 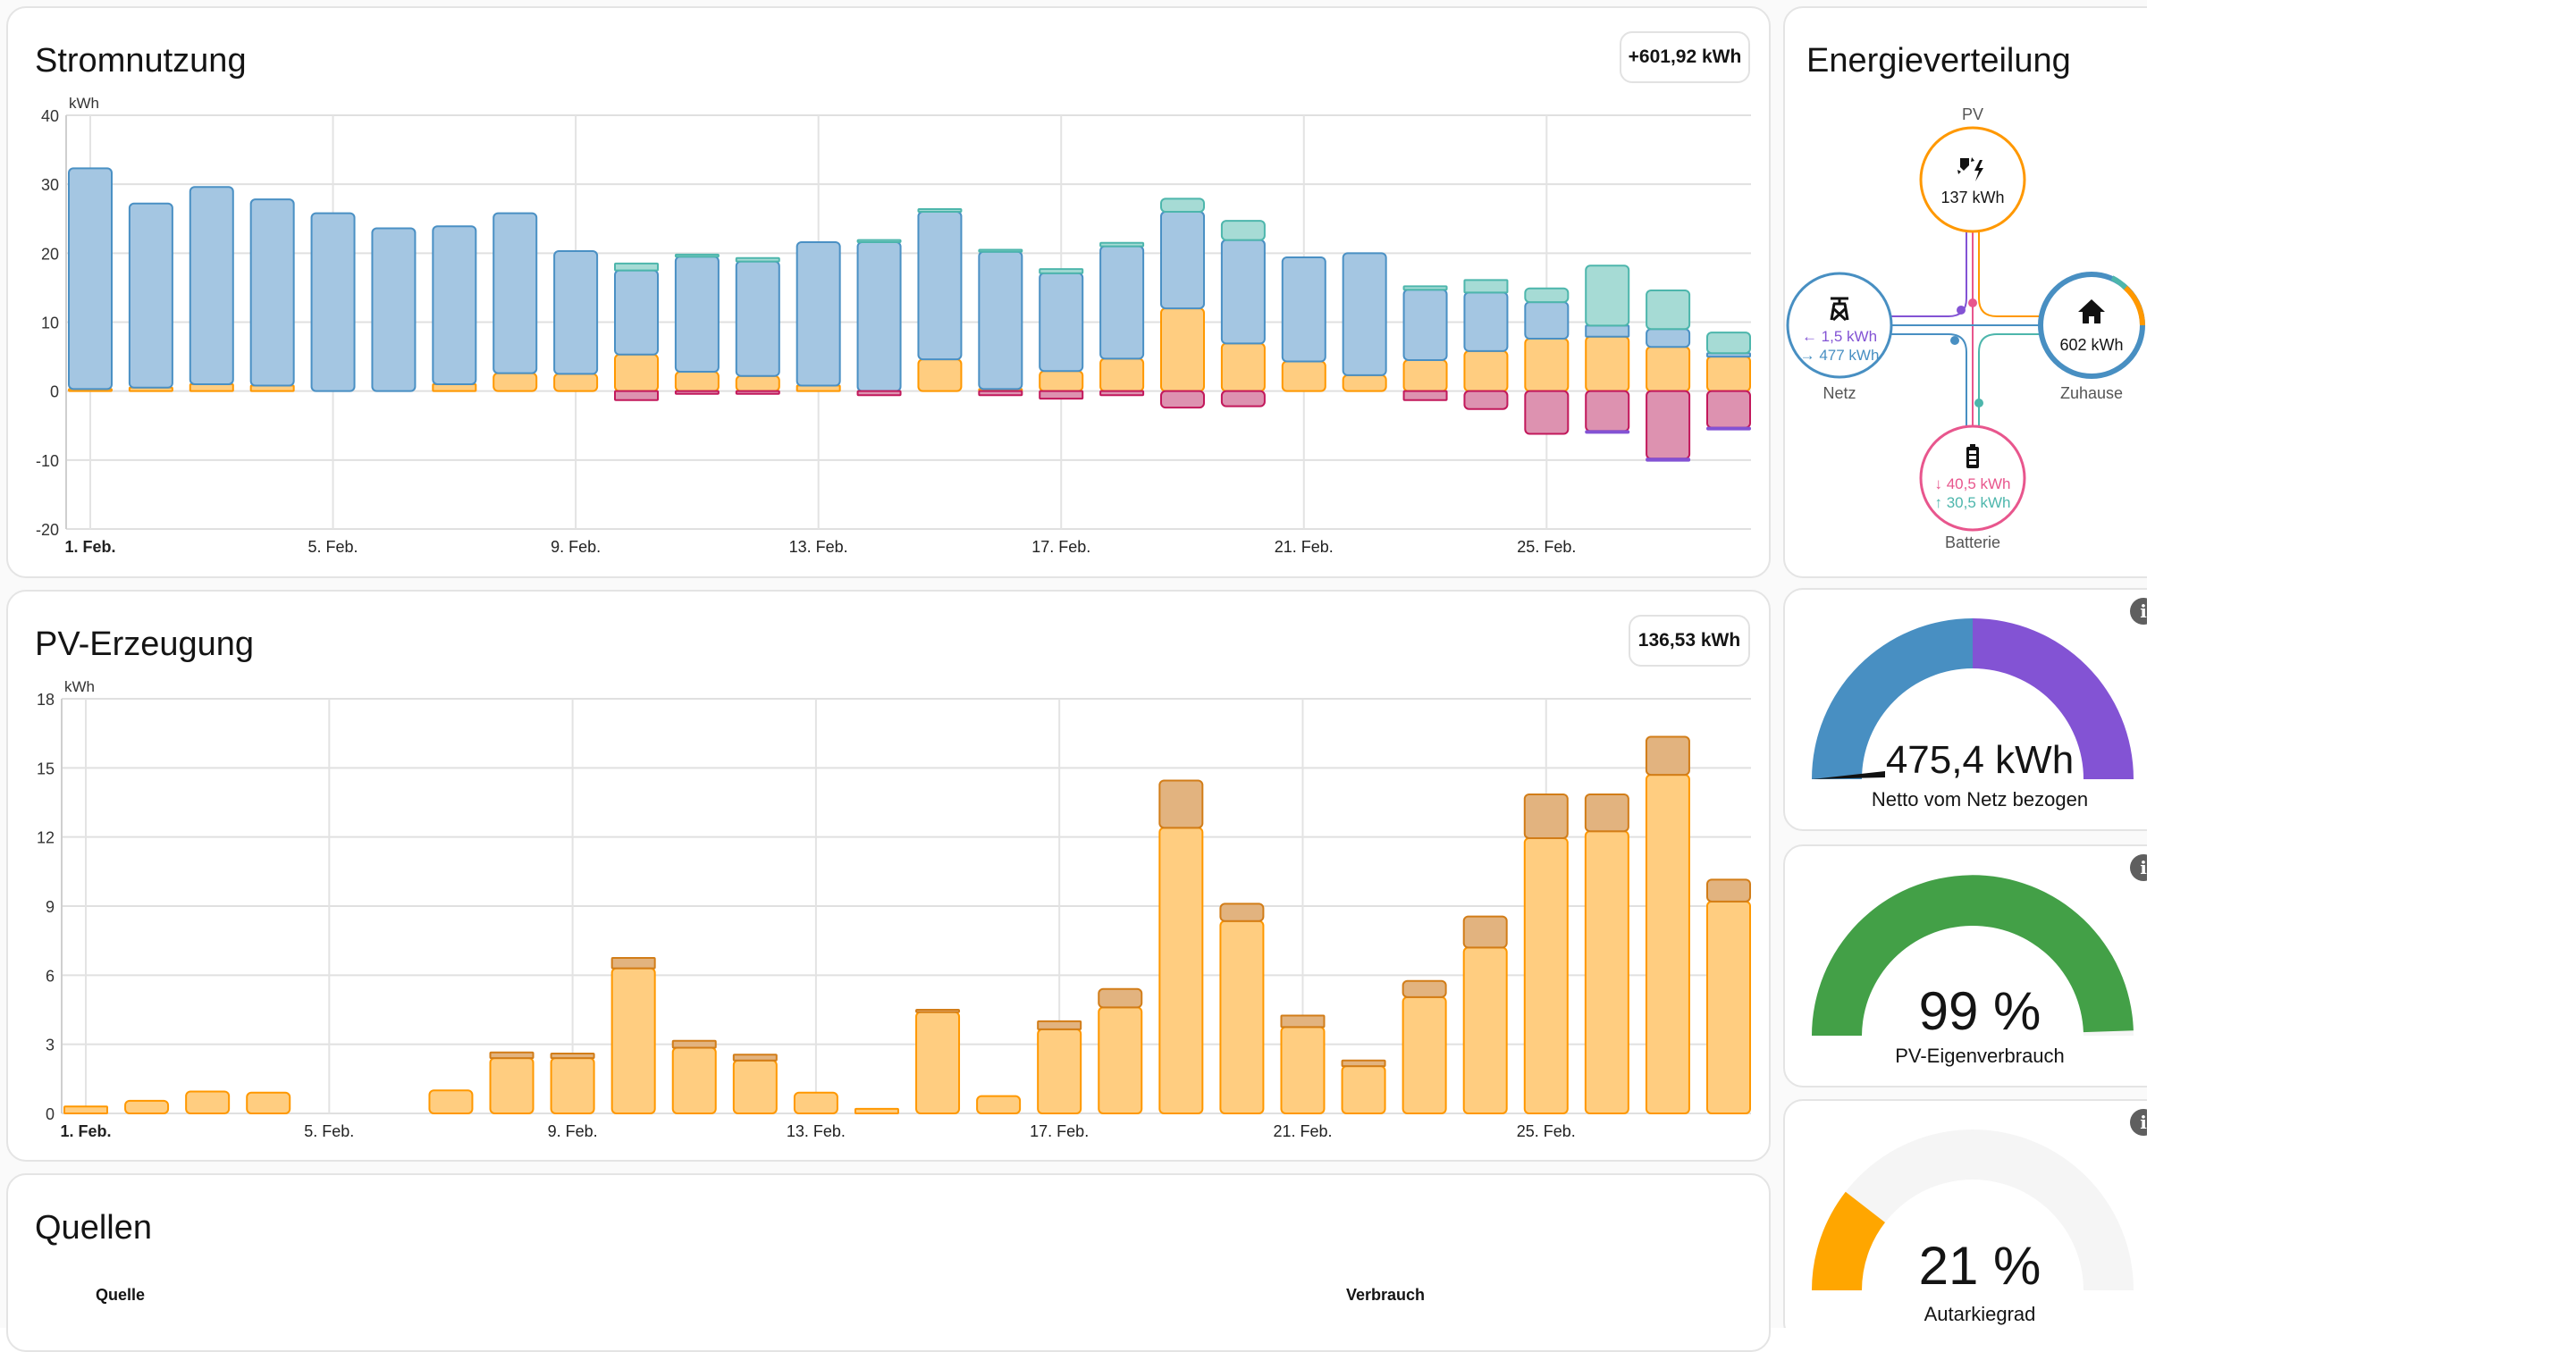 What do you see at coordinates (1386, 1295) in the screenshot?
I see `sources-col-consumption: Verbrauch` at bounding box center [1386, 1295].